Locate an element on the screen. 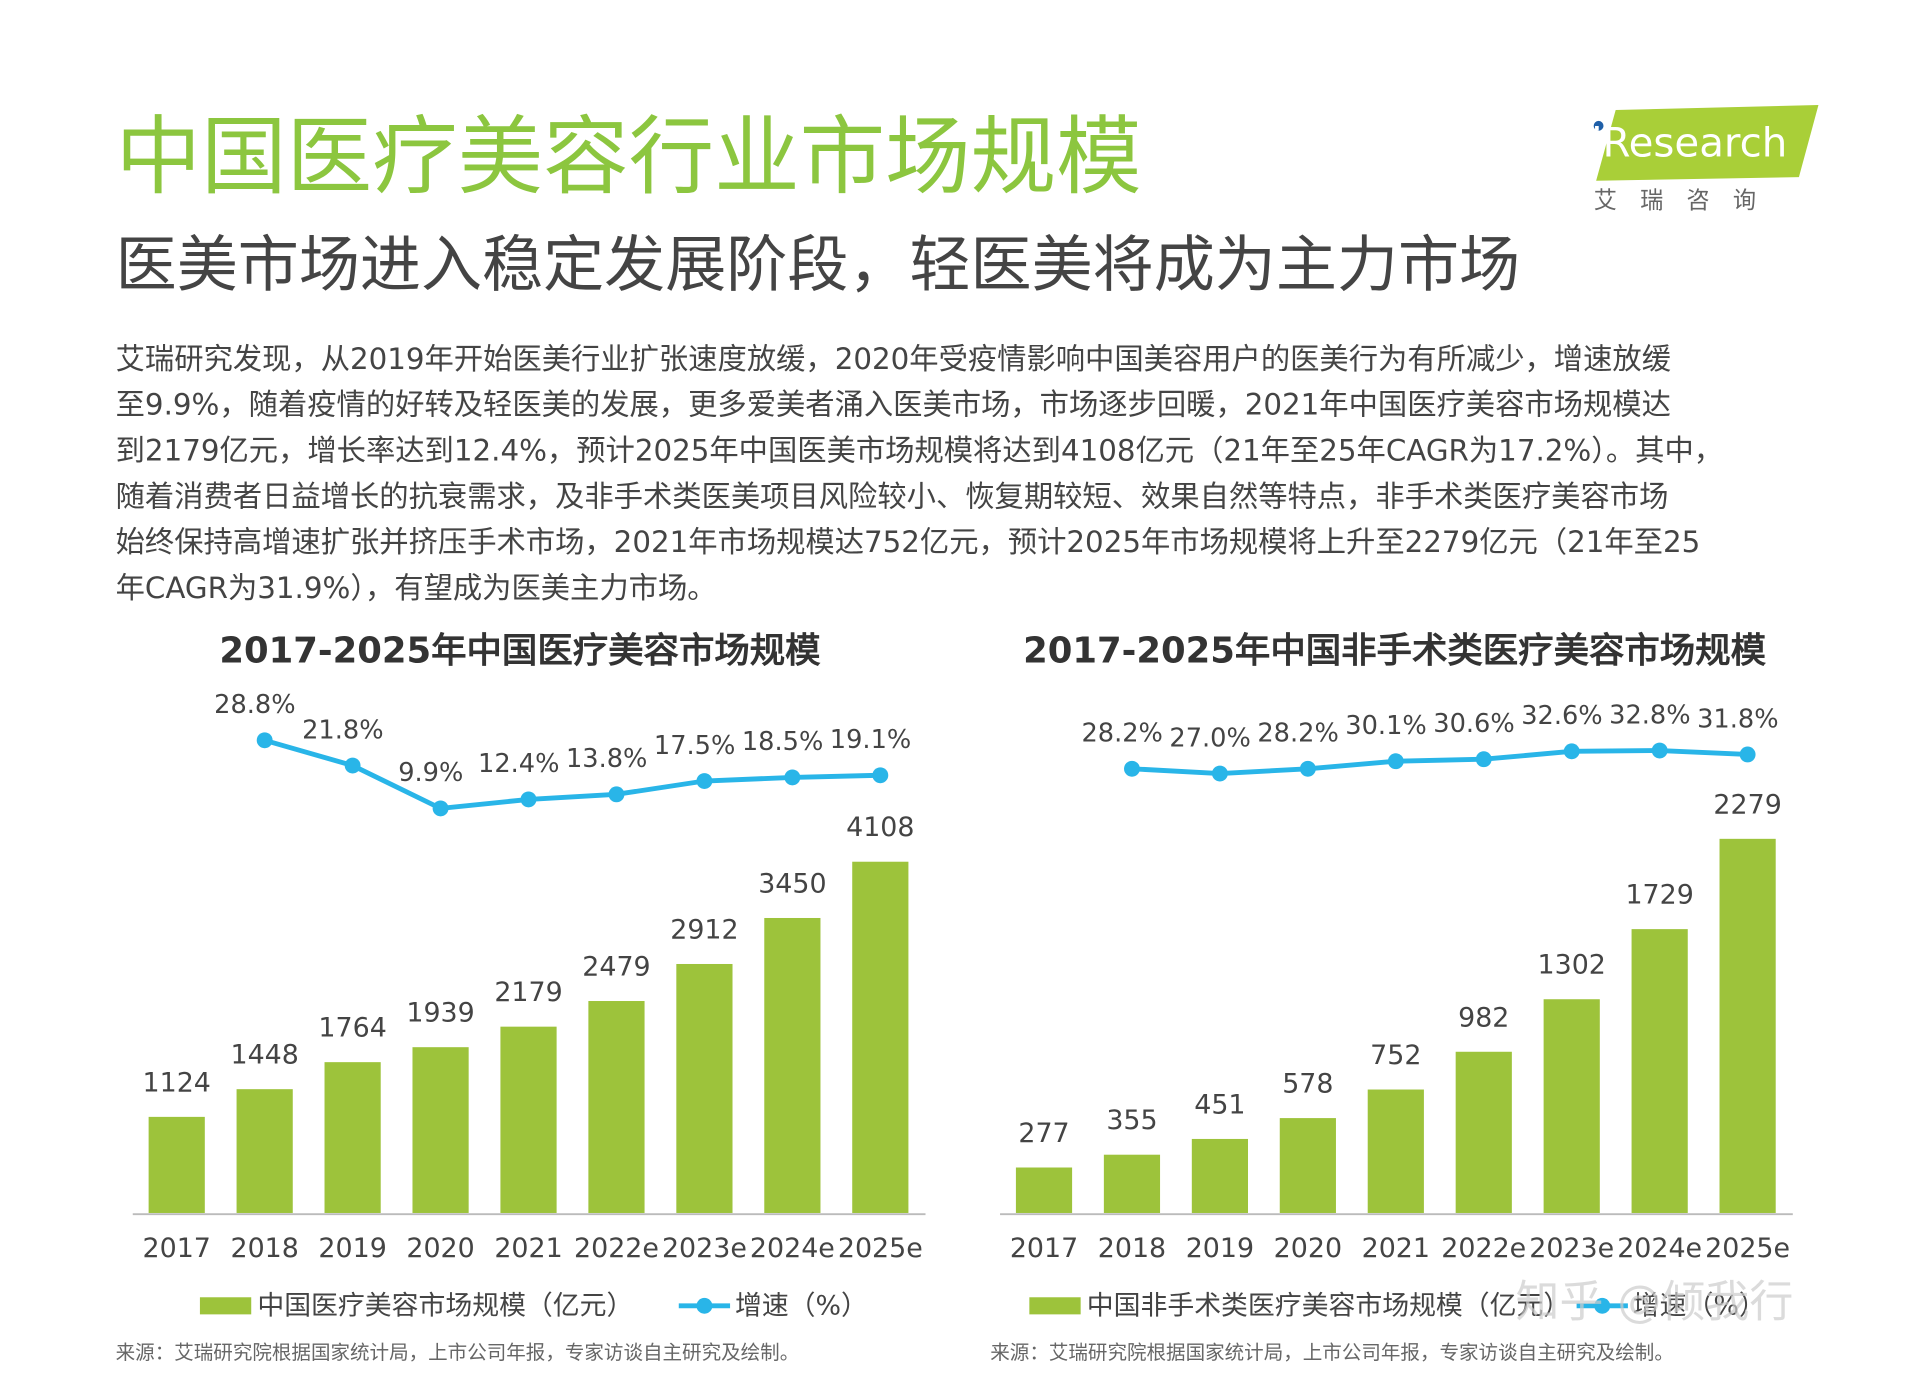 This screenshot has height=1384, width=1917. growth-line is located at coordinates (572, 774).